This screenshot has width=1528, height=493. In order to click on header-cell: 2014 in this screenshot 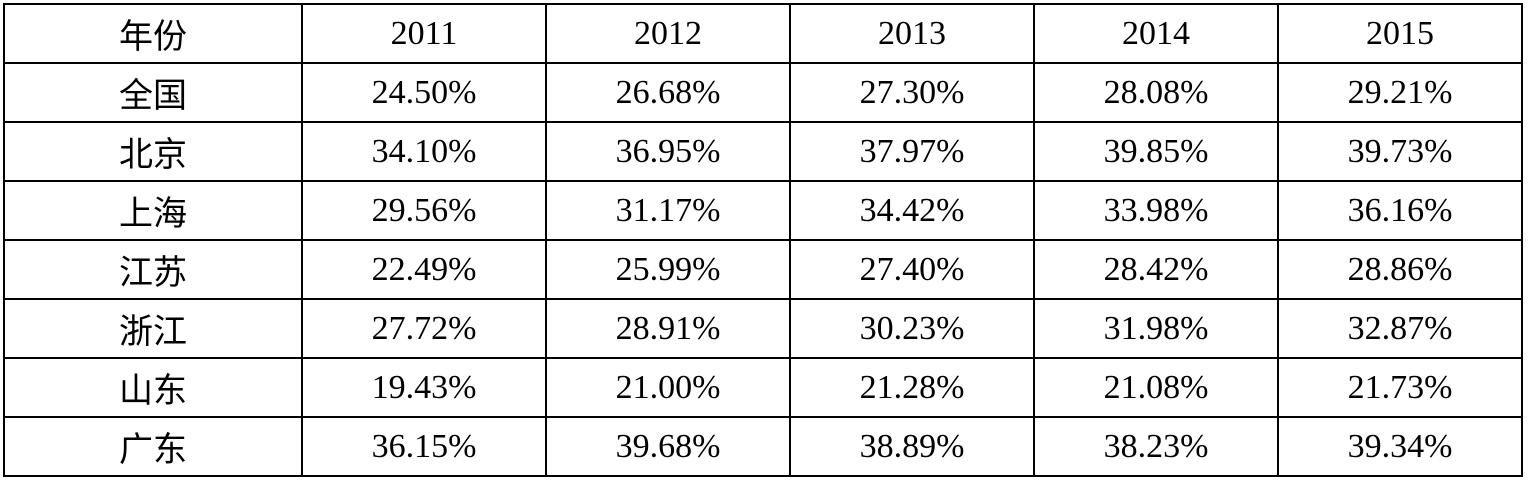, I will do `click(1156, 33)`.